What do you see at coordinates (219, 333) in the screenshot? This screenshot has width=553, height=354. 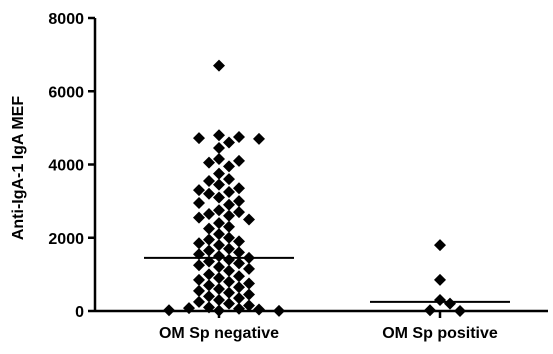 I see `x-tick-label: OM Sp negative` at bounding box center [219, 333].